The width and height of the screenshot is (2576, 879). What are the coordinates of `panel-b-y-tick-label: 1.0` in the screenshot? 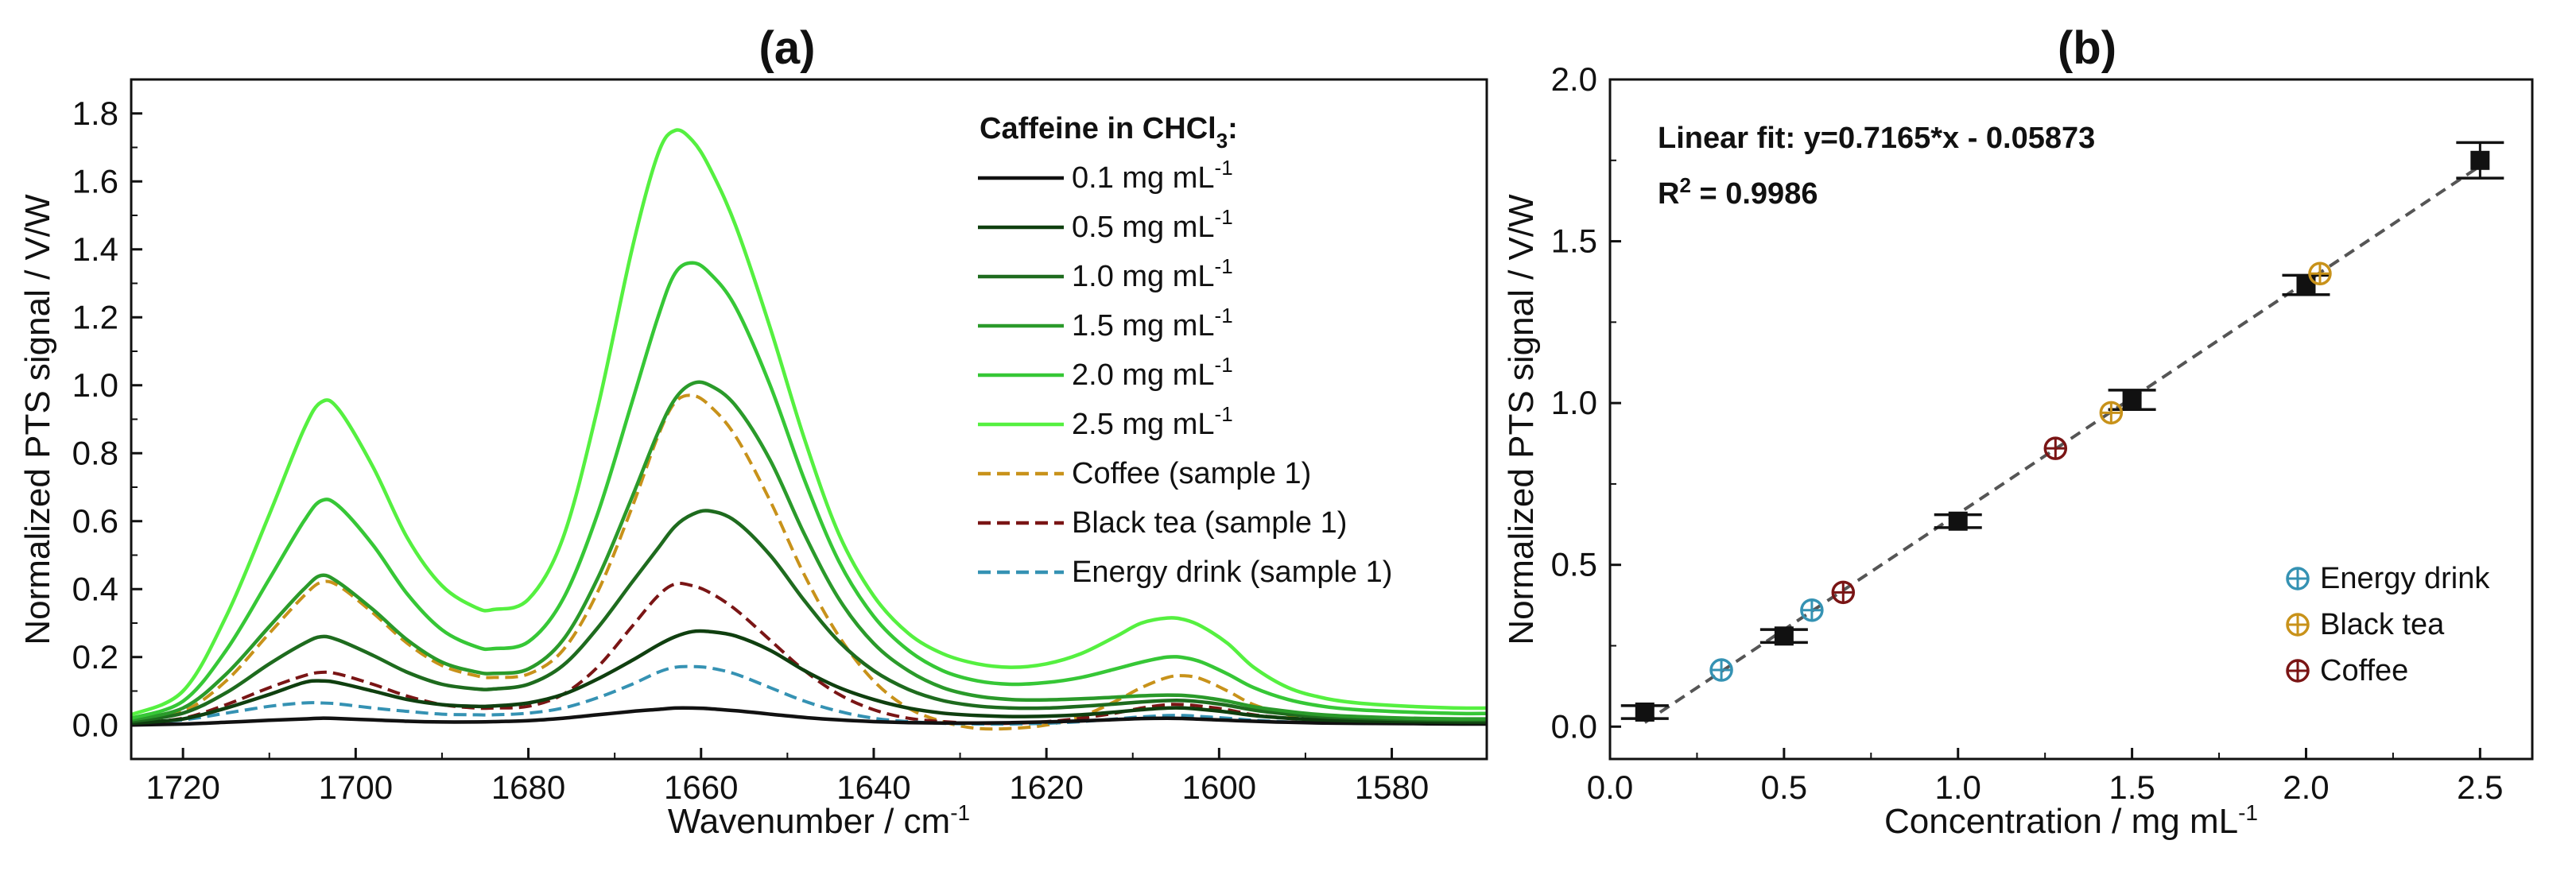 It's located at (1574, 402).